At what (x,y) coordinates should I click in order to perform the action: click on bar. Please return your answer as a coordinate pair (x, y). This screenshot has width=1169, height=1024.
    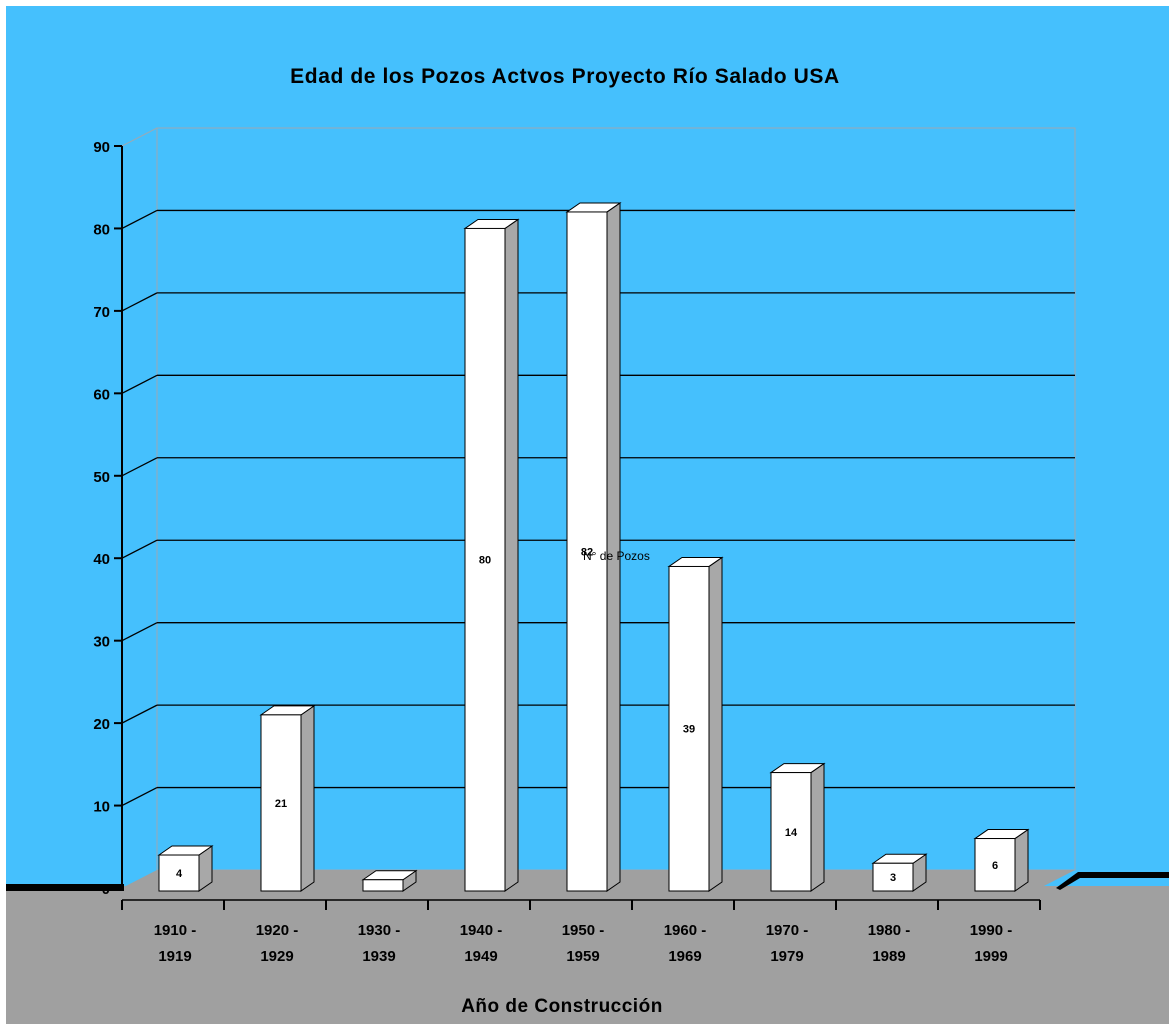
    Looking at the image, I should click on (389, 880).